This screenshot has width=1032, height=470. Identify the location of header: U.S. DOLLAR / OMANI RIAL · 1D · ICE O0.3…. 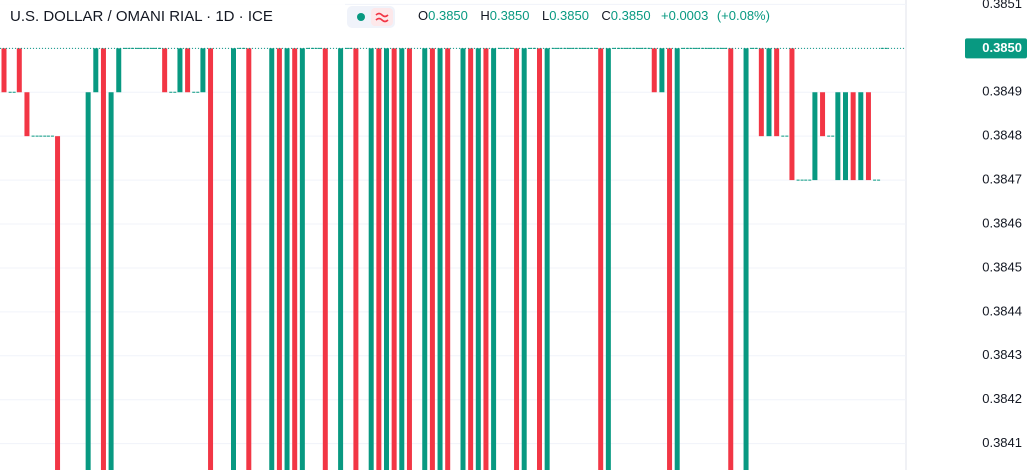
(385, 17).